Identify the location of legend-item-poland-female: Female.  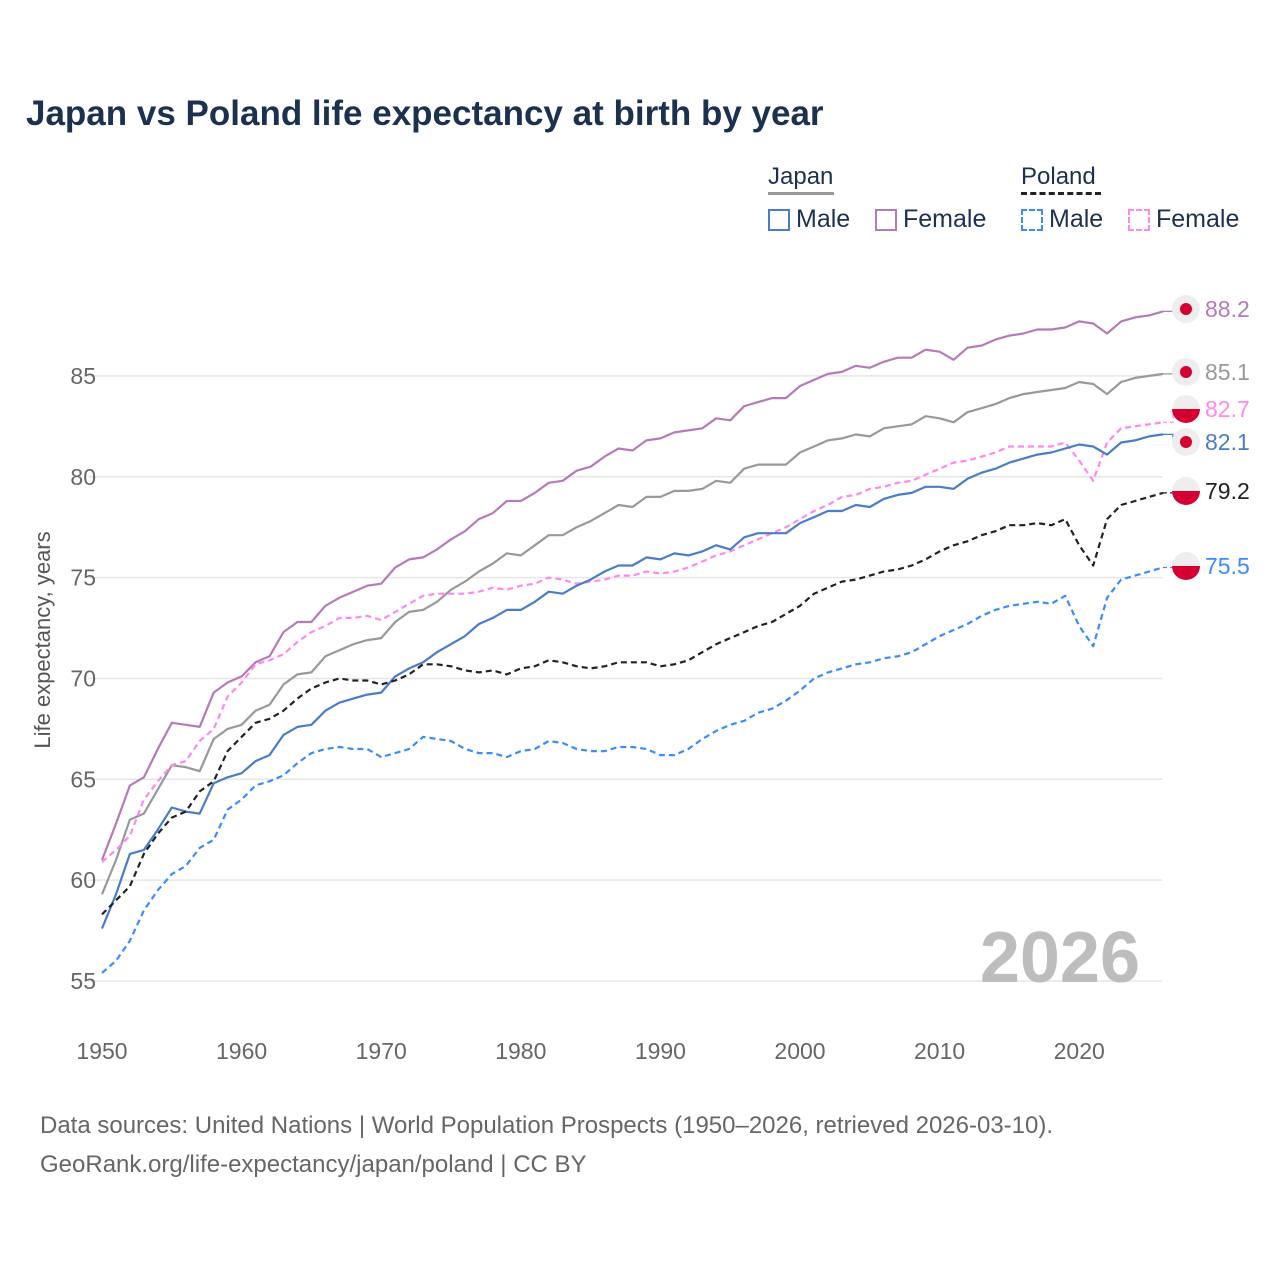
(1183, 219).